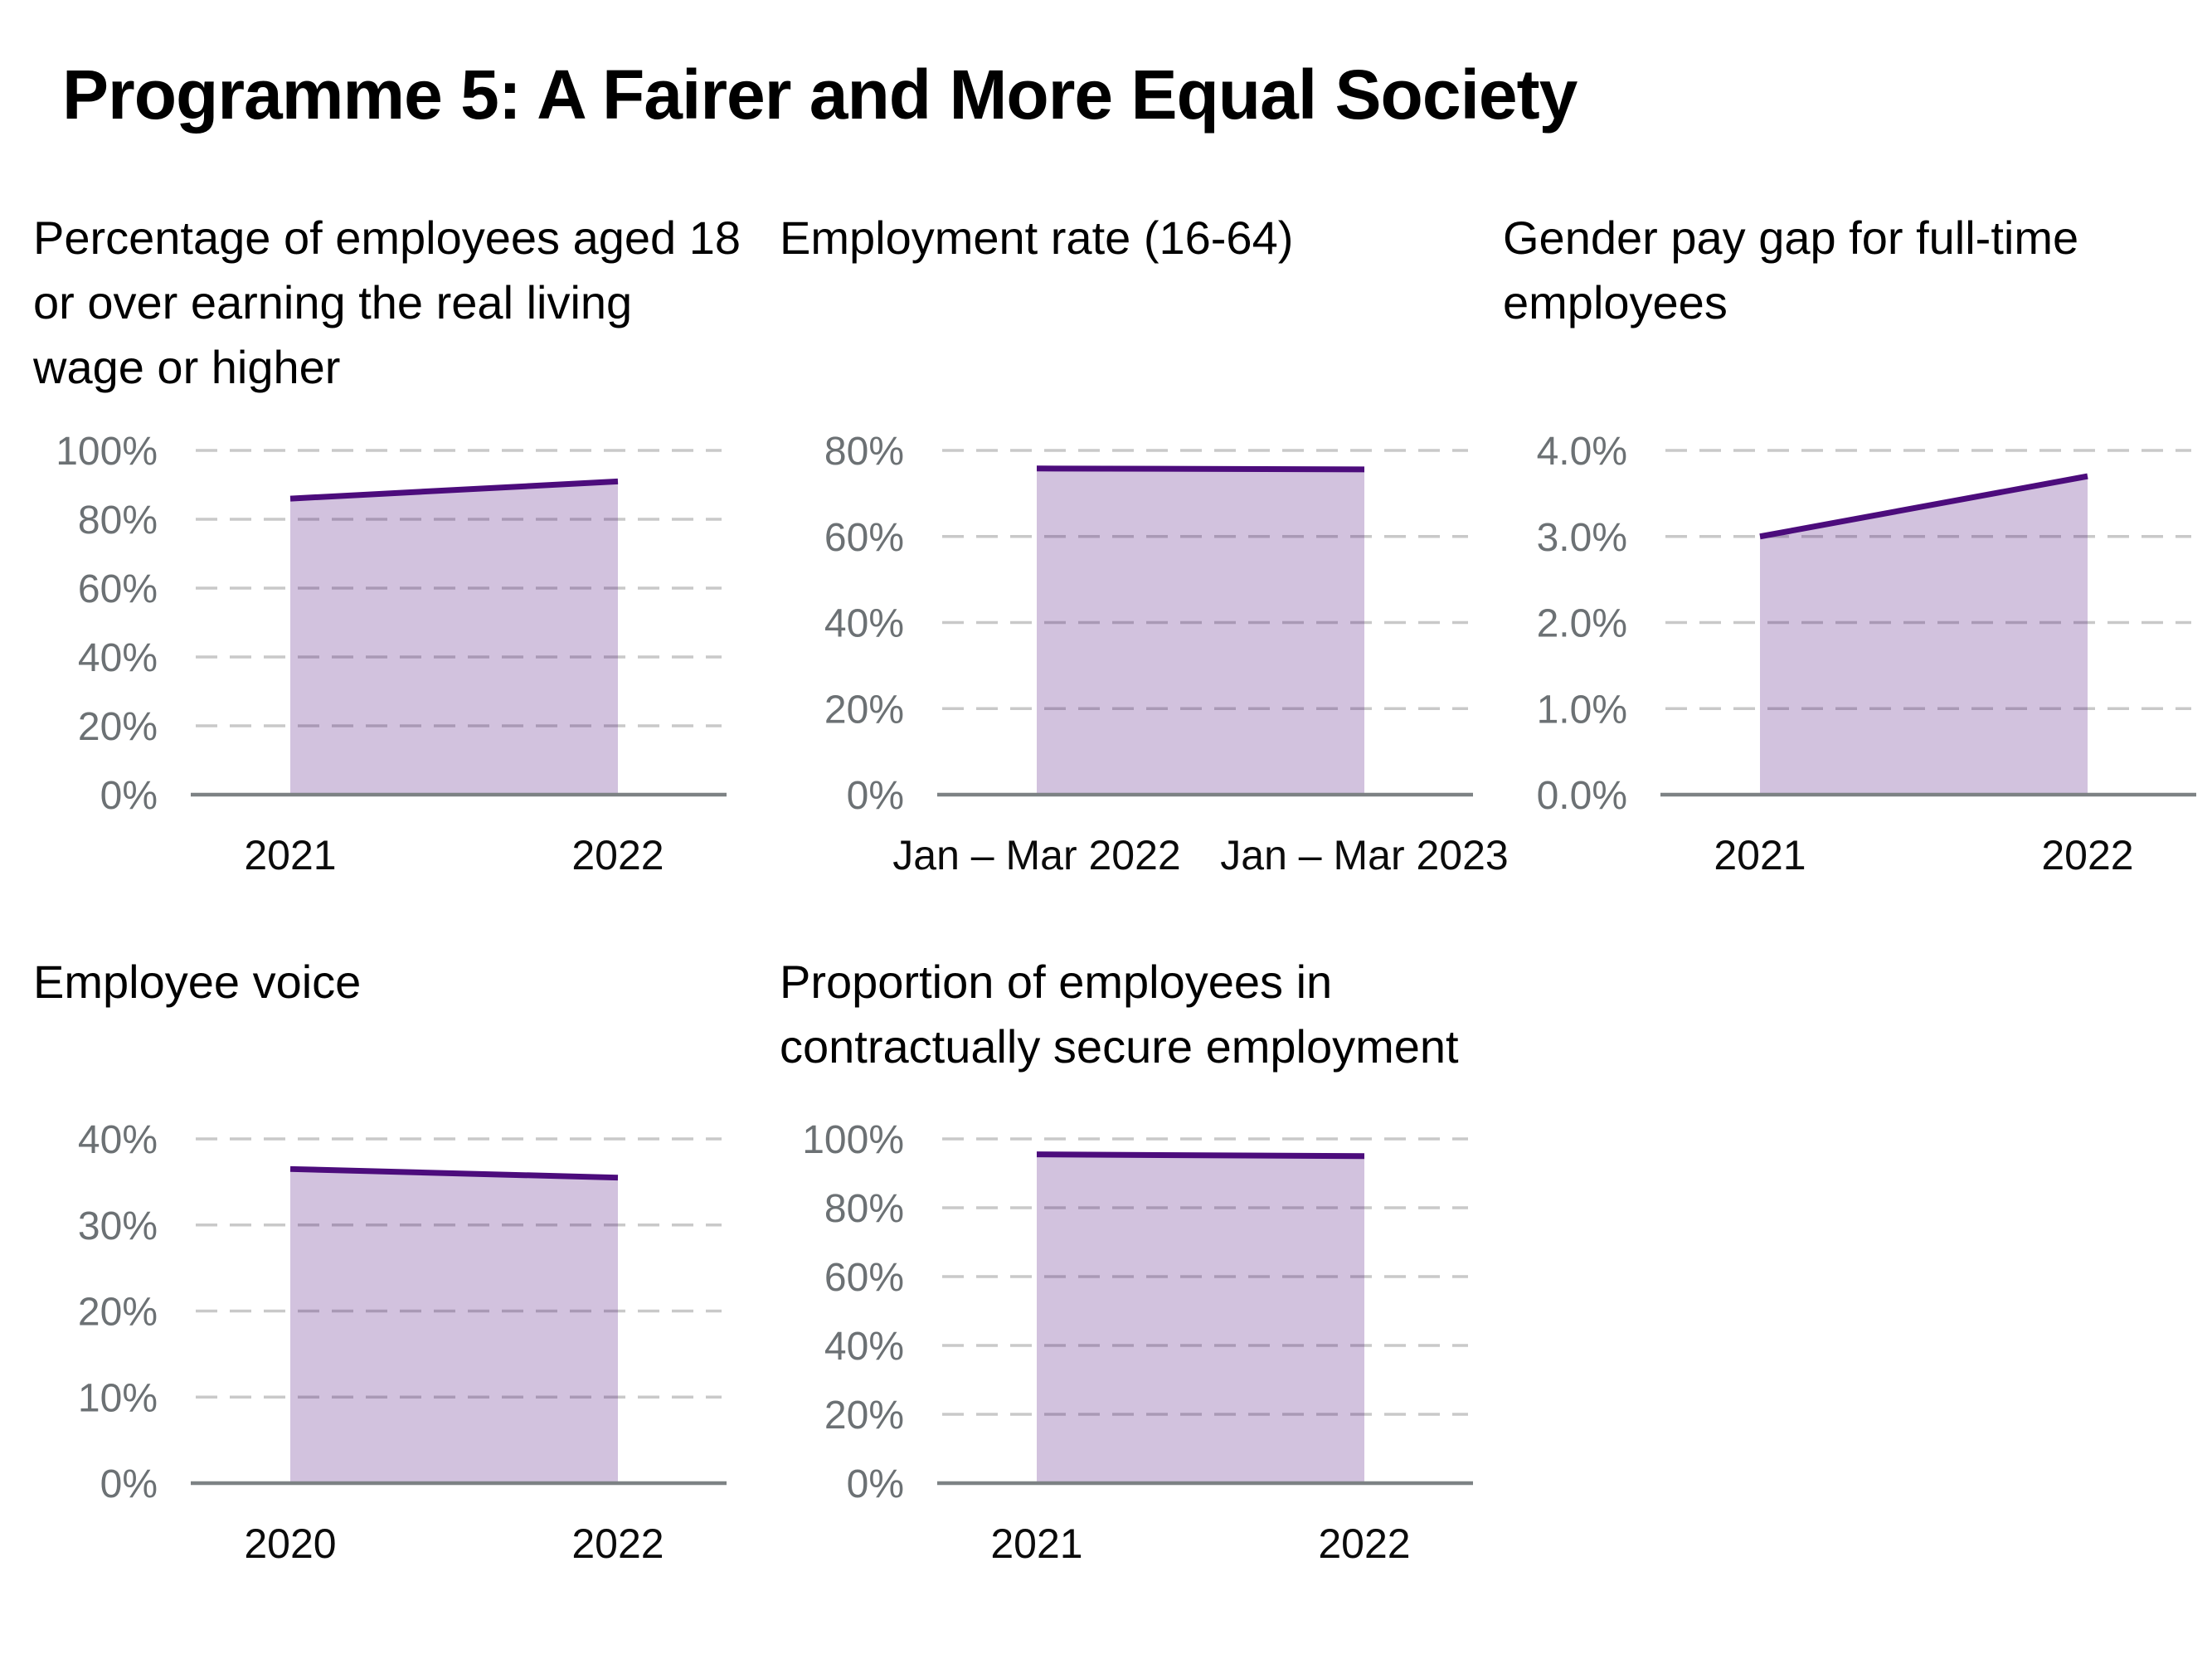 This screenshot has height=1659, width=2212. Describe the element at coordinates (1582, 624) in the screenshot. I see `y-tick-label-2.0%: 2.0%` at that location.